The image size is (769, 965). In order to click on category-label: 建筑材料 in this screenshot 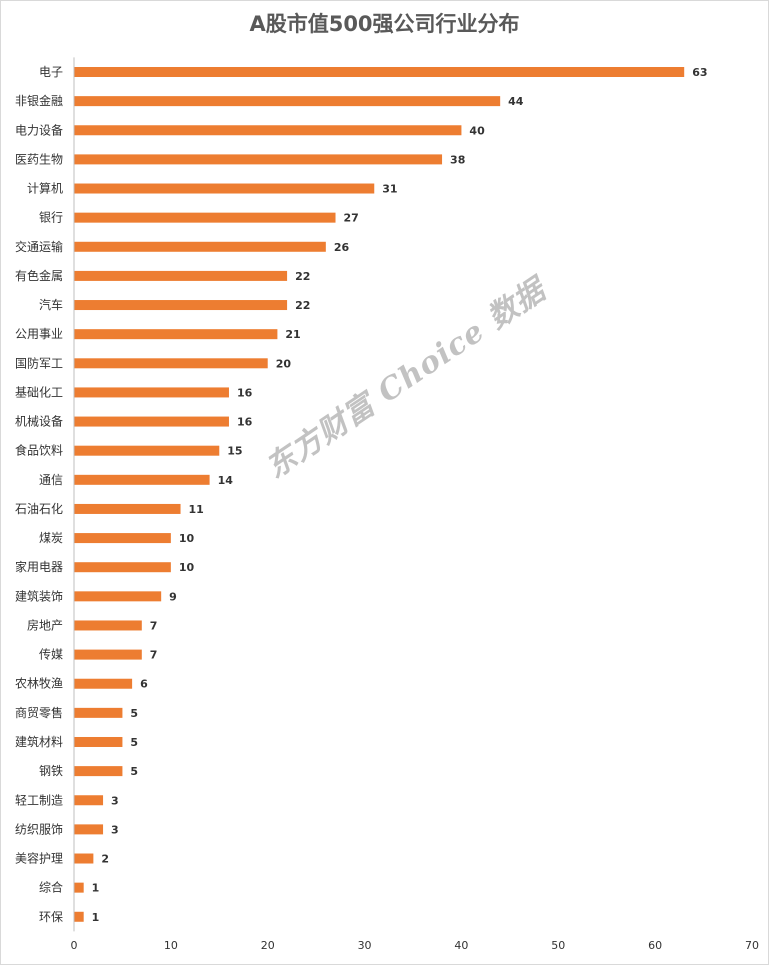, I will do `click(39, 741)`.